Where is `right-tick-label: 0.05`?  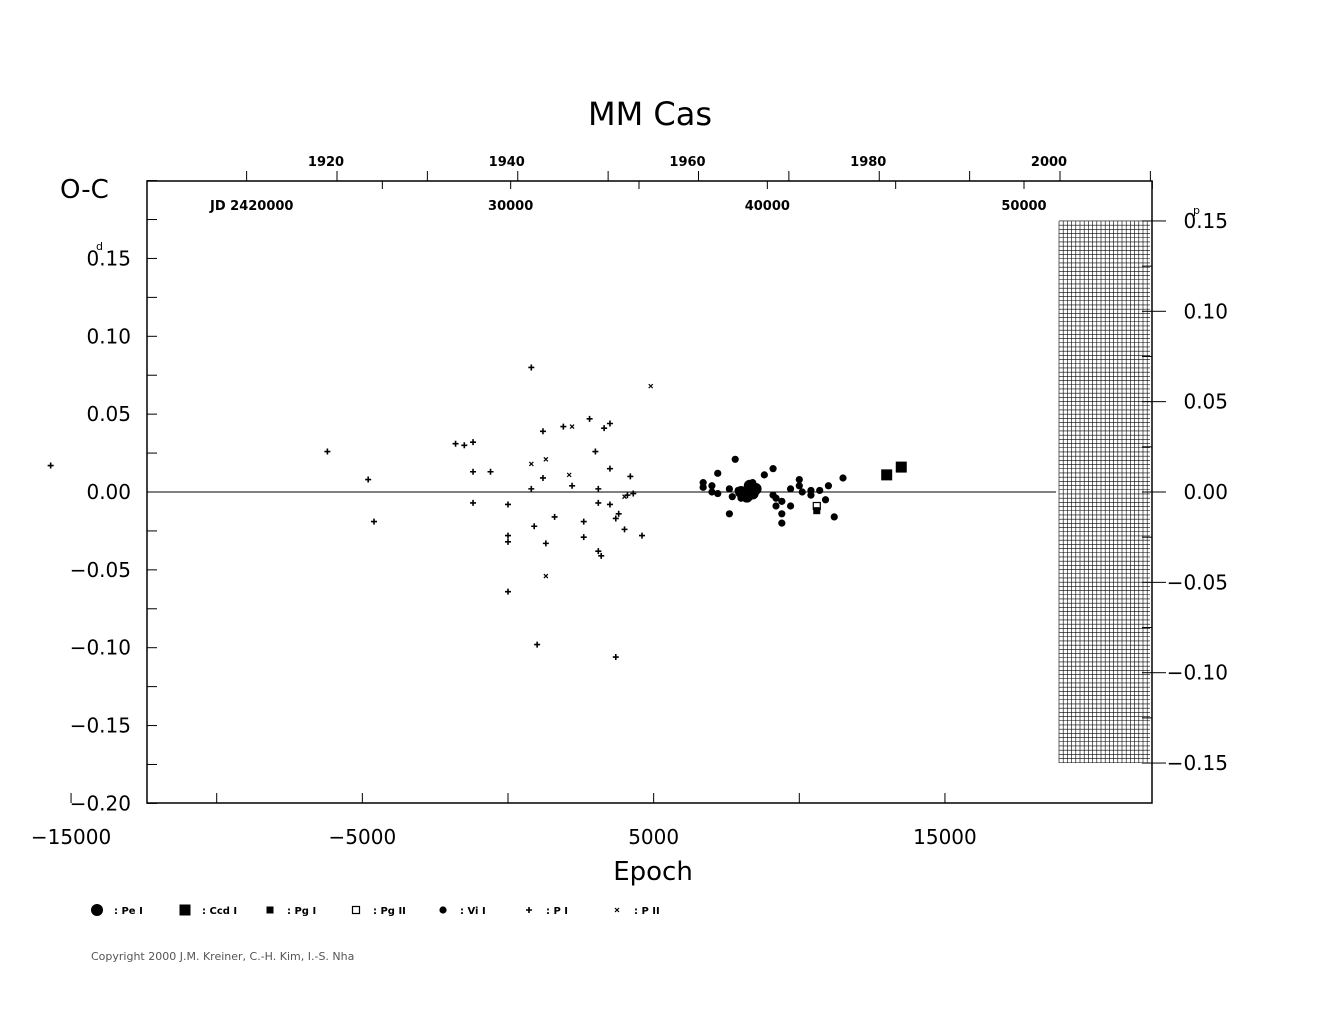 right-tick-label: 0.05 is located at coordinates (1205, 402).